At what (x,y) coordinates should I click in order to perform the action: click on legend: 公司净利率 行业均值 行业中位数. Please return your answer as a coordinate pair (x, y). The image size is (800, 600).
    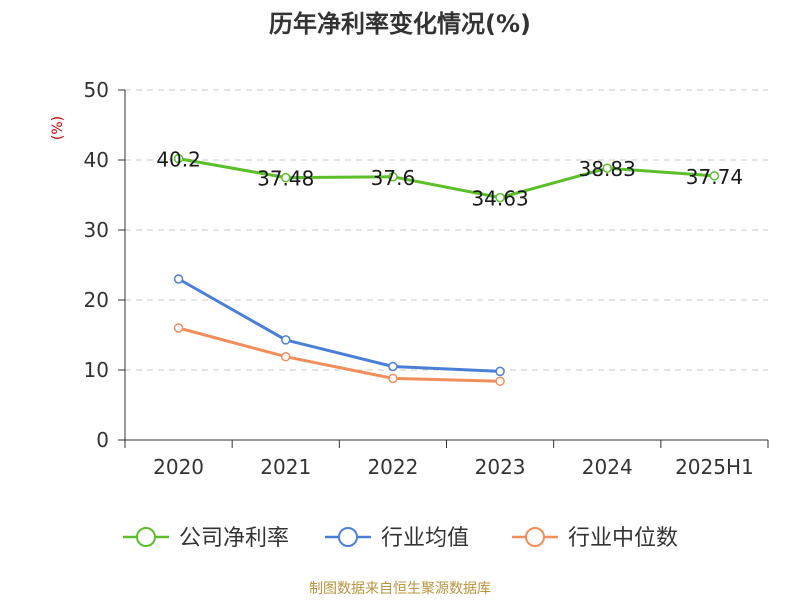
    Looking at the image, I should click on (400, 538).